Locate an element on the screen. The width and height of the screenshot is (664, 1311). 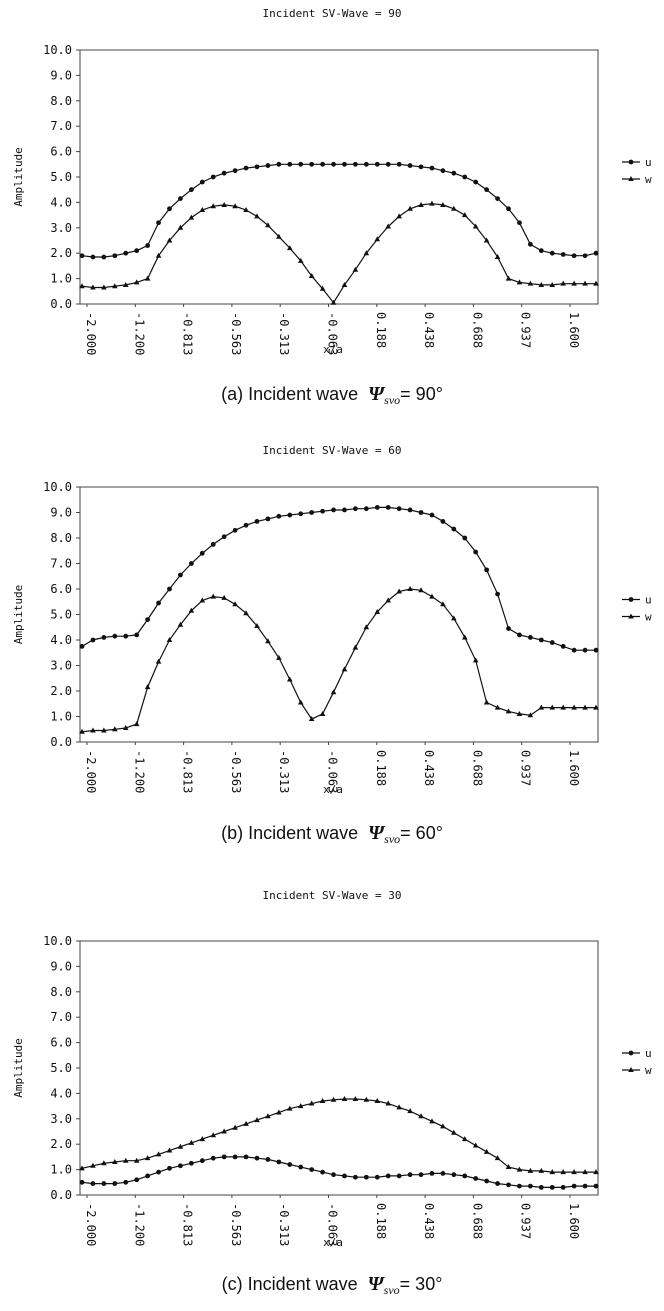
caption-suffix: = 60° is located at coordinates (421, 833).